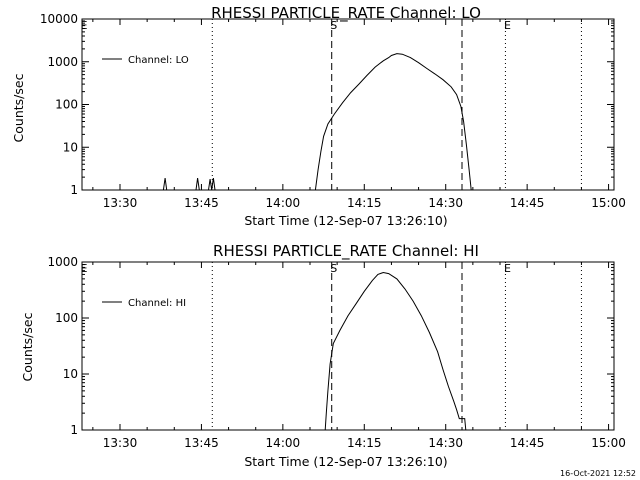  What do you see at coordinates (27, 346) in the screenshot?
I see `panel-hi-y-axis-title: Counts/sec` at bounding box center [27, 346].